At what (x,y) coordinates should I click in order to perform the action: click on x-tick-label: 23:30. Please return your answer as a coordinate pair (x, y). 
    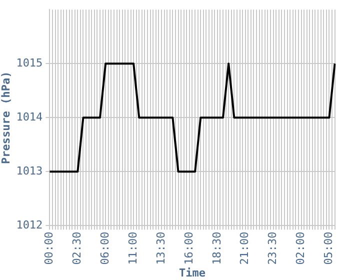
    Looking at the image, I should click on (273, 248).